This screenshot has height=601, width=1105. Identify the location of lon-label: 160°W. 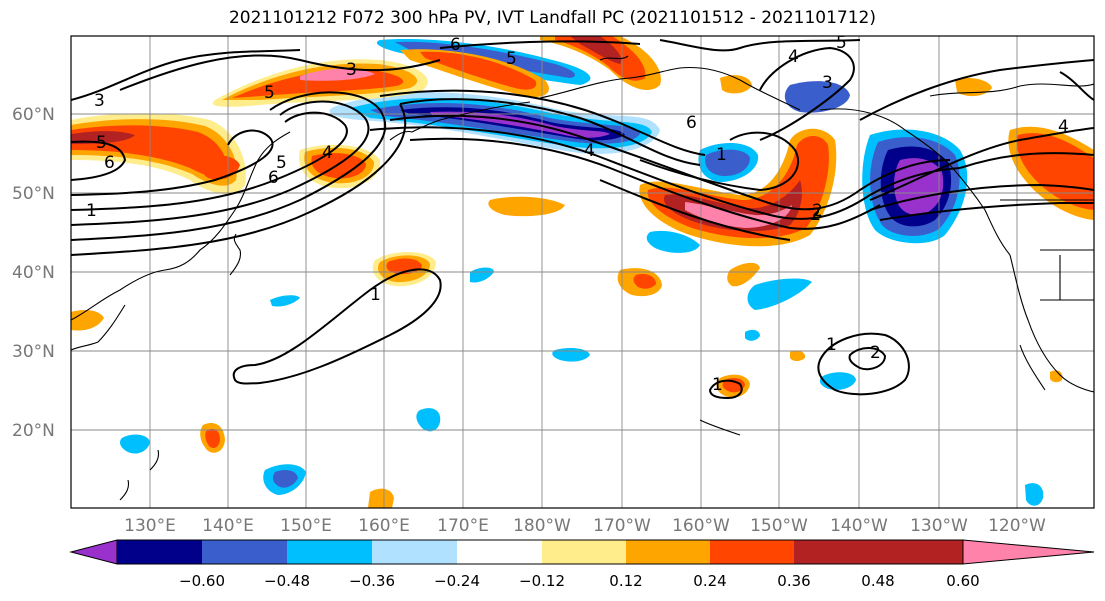
(701, 526).